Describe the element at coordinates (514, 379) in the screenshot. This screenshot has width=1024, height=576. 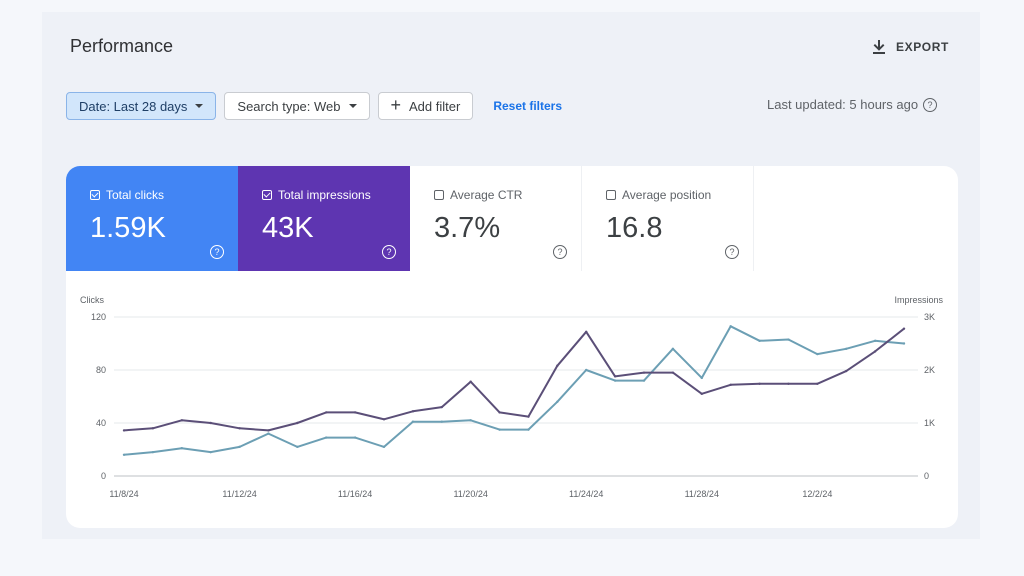
I see `series-line-impressions` at that location.